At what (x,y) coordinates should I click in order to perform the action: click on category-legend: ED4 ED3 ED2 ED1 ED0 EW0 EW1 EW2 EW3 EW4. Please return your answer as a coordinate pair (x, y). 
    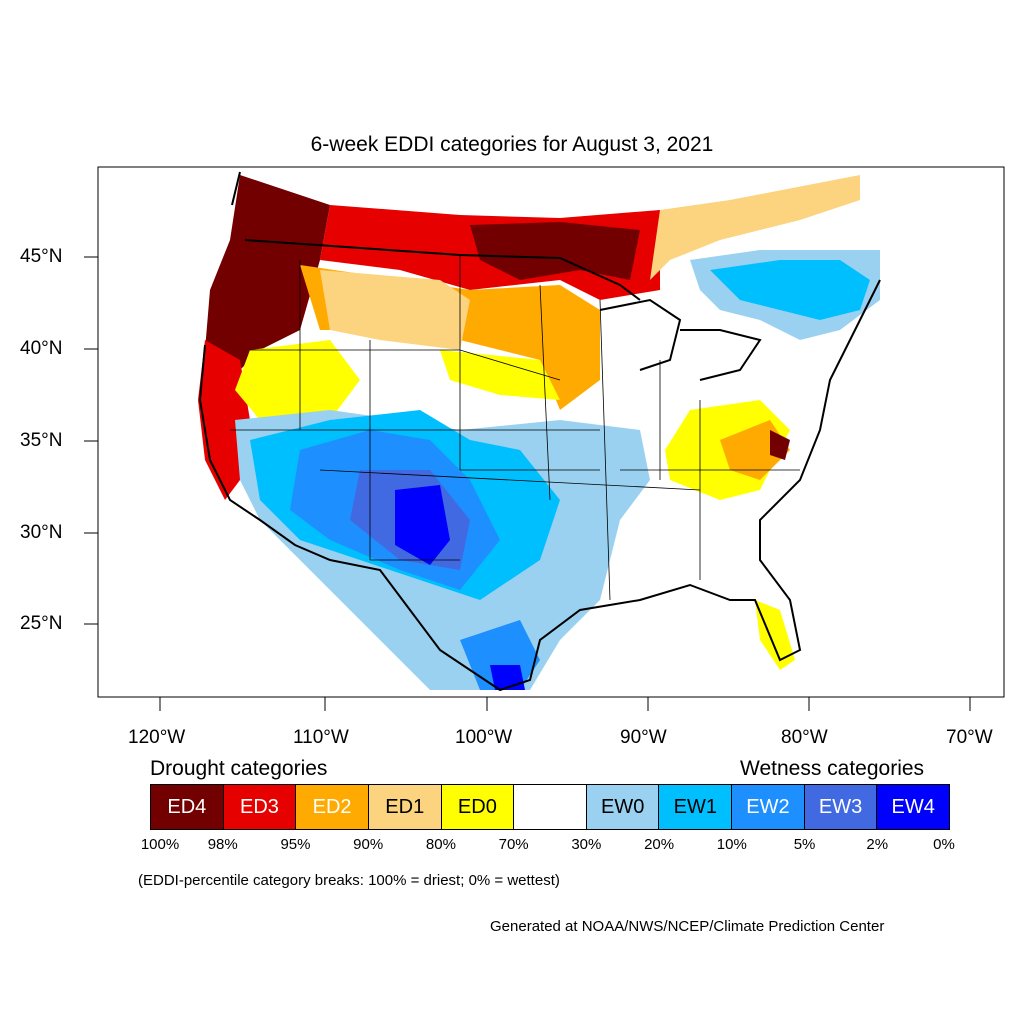
    Looking at the image, I should click on (550, 807).